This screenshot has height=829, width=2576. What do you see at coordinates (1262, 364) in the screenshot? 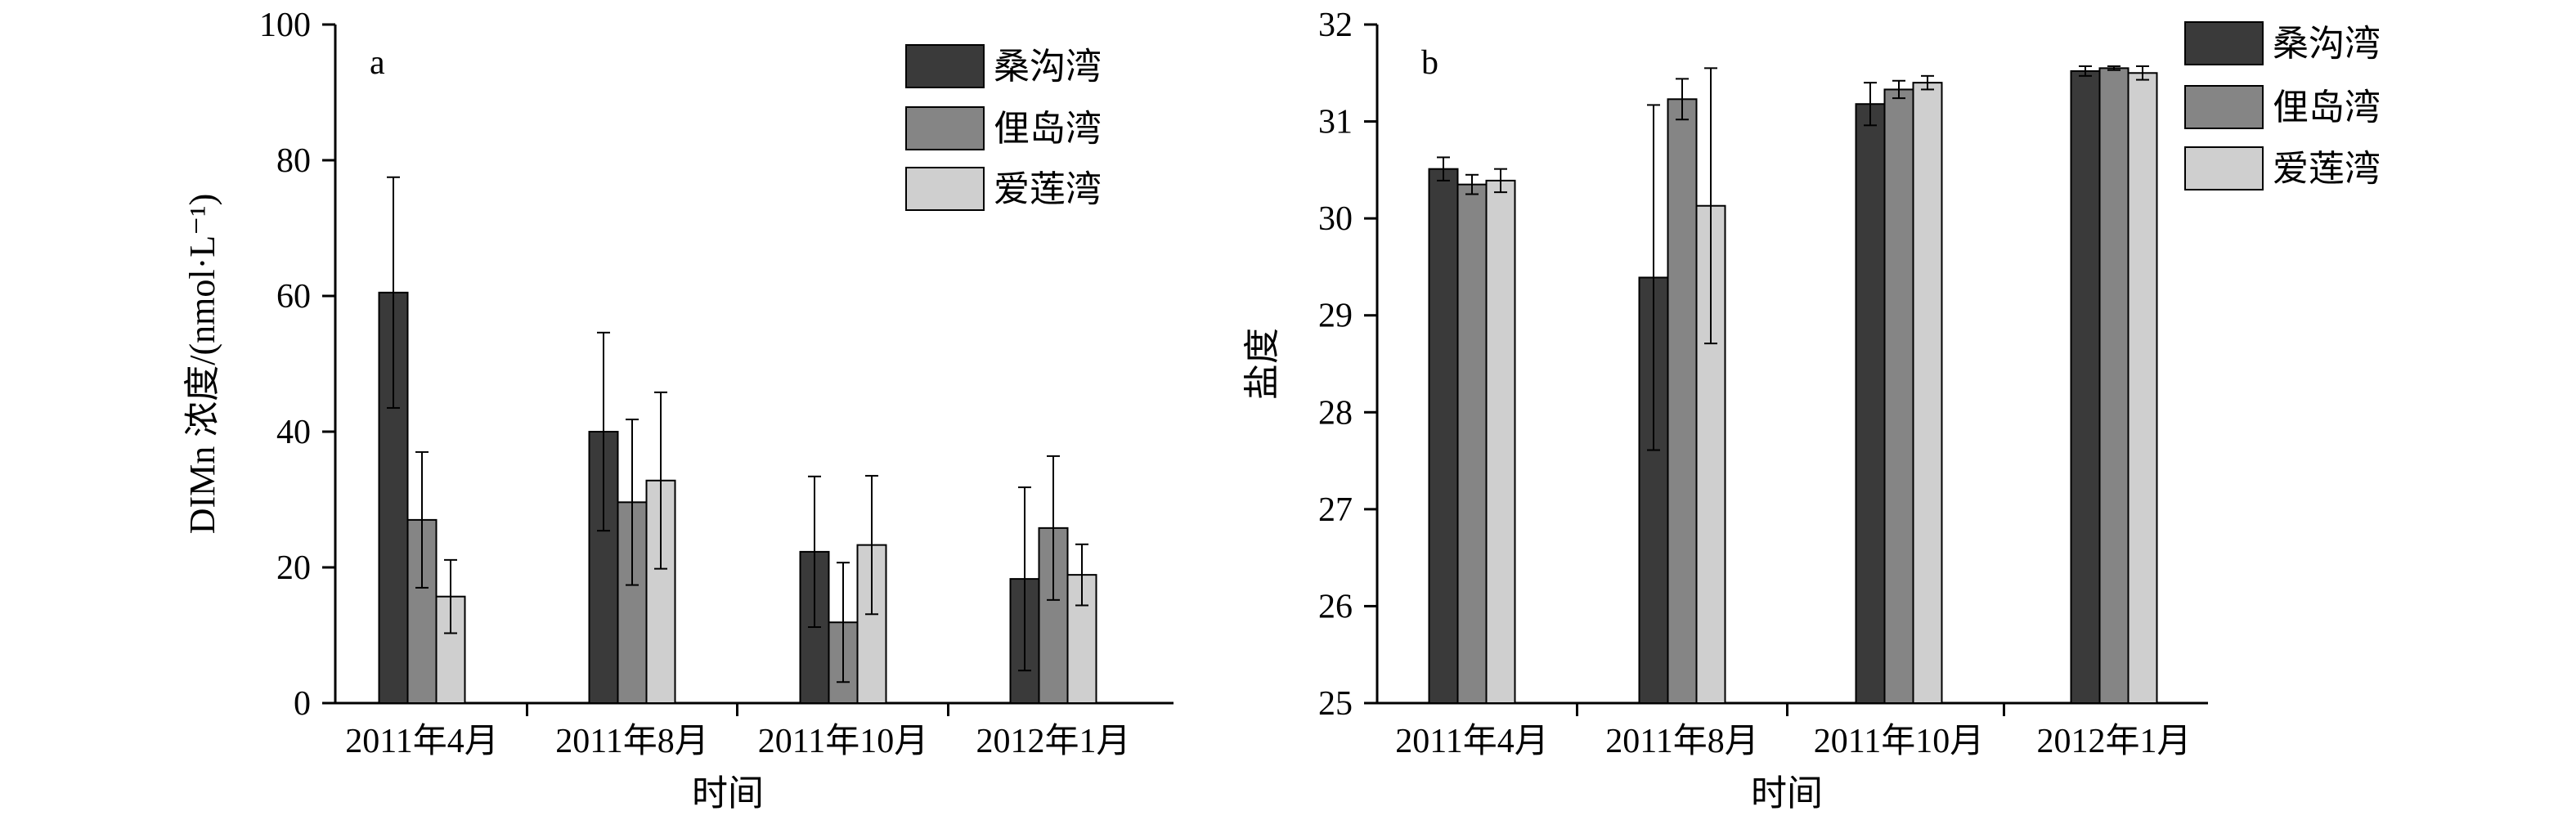
I see `y-axis-title: 盐度` at bounding box center [1262, 364].